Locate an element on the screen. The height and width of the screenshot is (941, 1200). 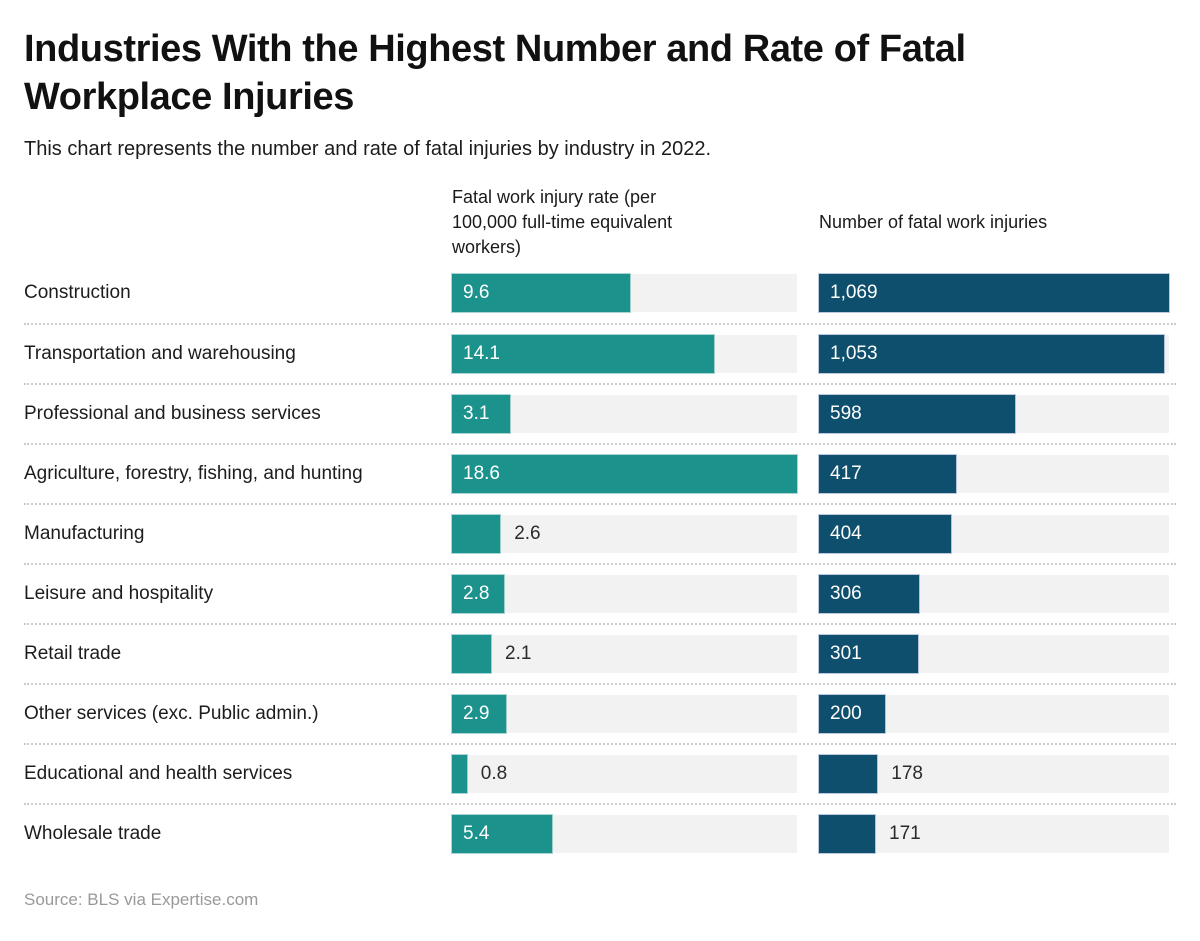
rate-bar-track: 2.9 is located at coordinates (624, 714).